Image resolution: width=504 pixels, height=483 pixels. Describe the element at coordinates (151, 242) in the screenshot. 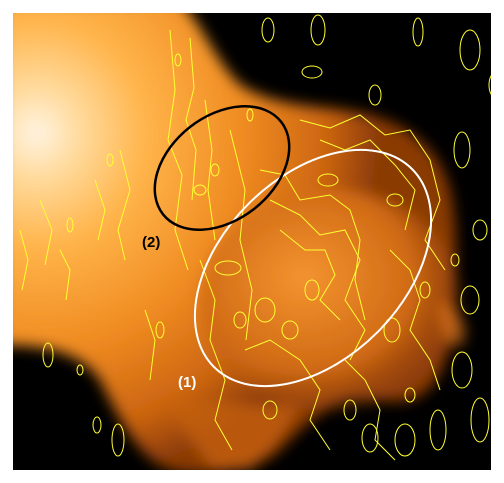

I see `region-2-label: (2)` at that location.